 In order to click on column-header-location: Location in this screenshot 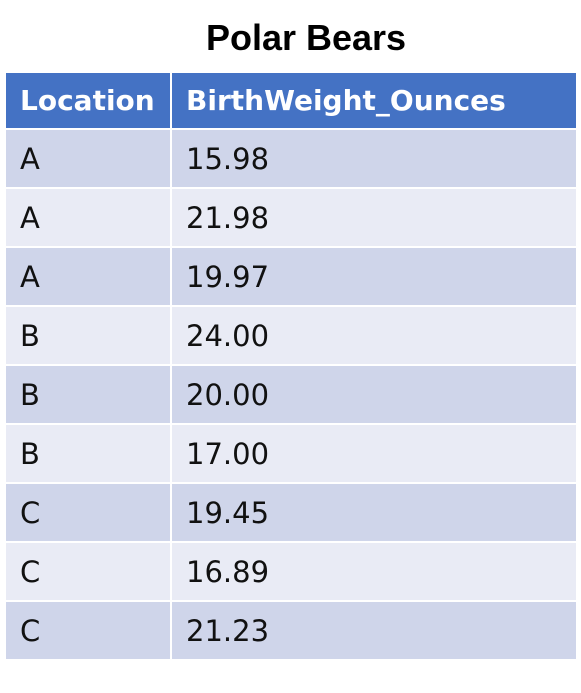, I will do `click(88, 100)`.